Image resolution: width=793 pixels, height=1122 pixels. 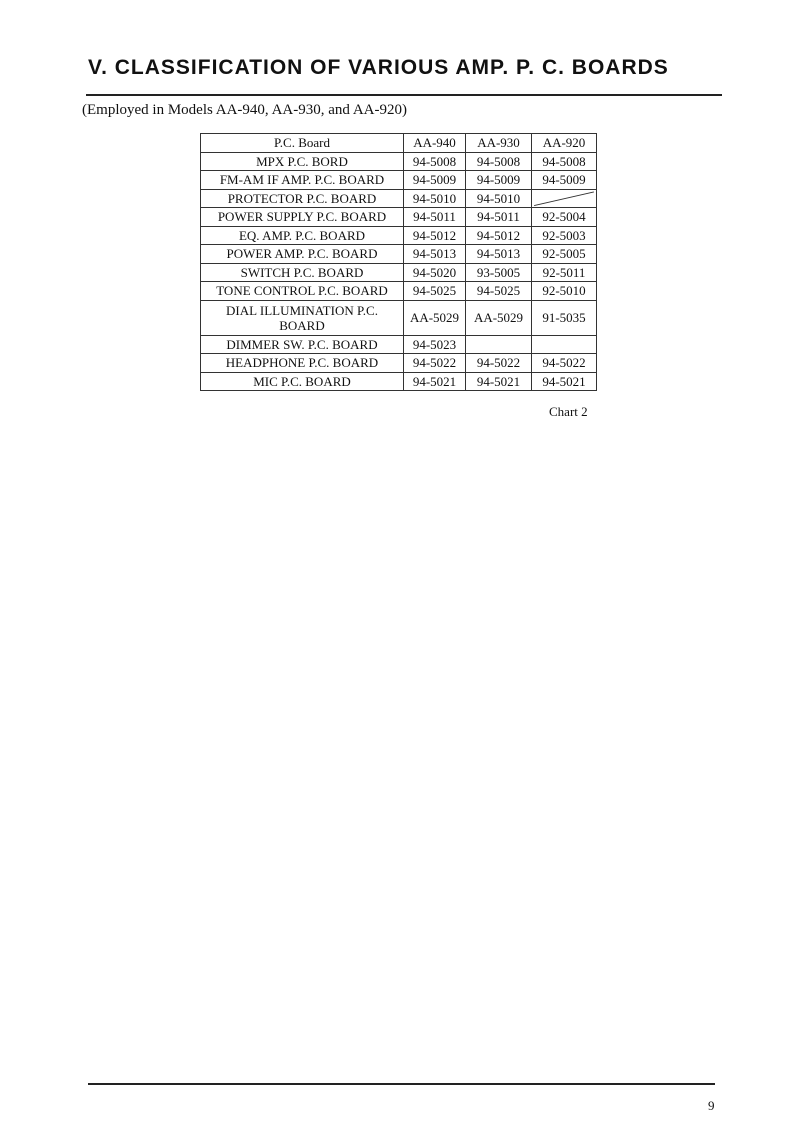 I want to click on board-name-cell: SWITCH P.C. BOARD, so click(x=302, y=272).